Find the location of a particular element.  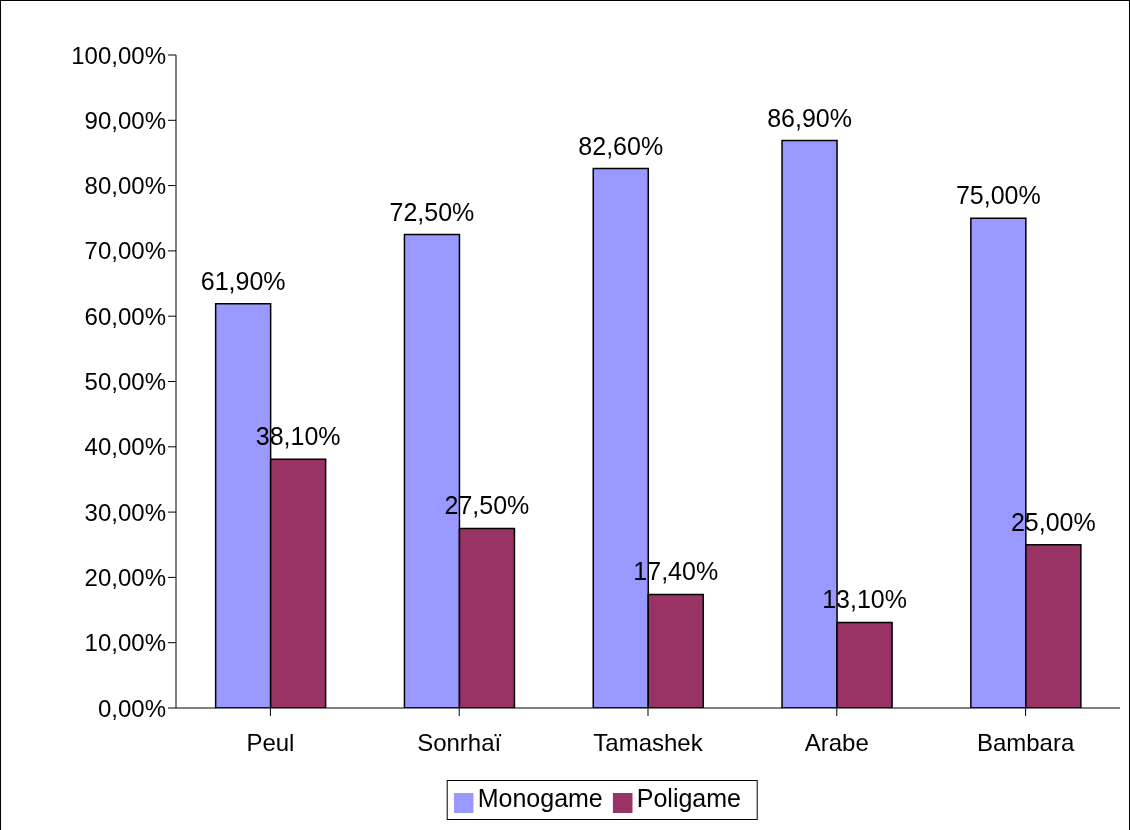

data-label: 75,00% is located at coordinates (998, 195).